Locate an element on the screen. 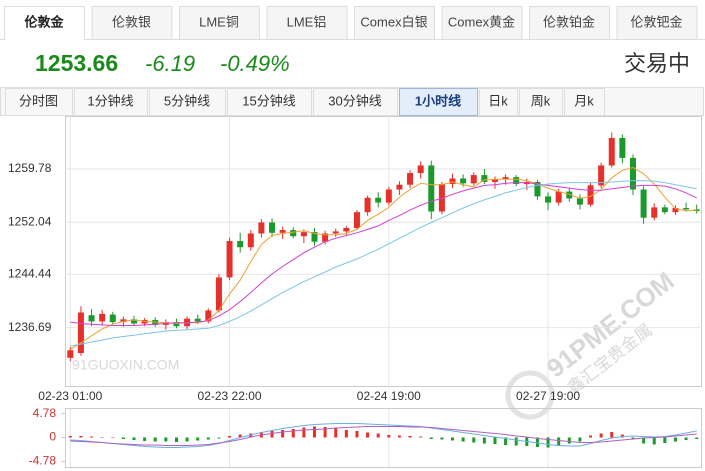 The width and height of the screenshot is (705, 471). instrument-tab: LME铝 is located at coordinates (307, 23).